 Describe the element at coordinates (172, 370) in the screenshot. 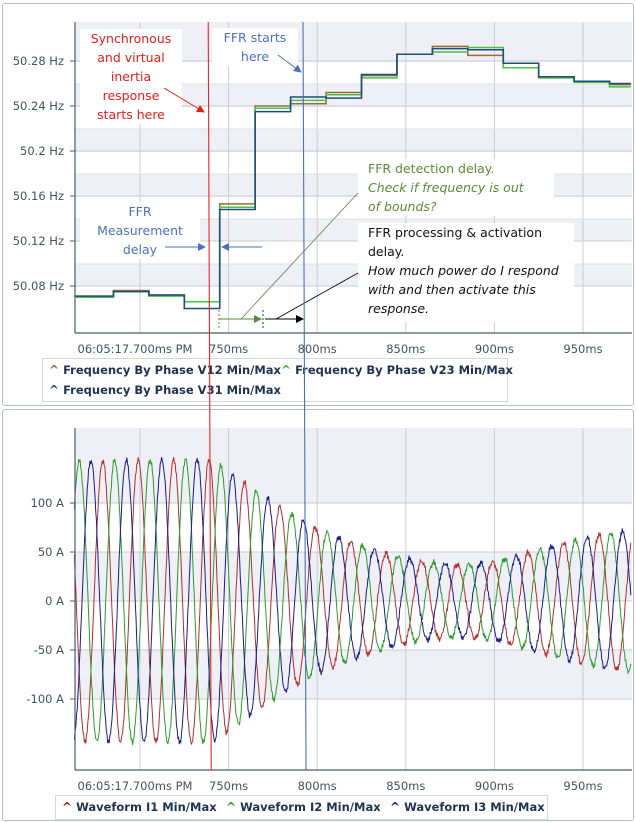

I see `legend-label: Frequency By Phase V12 Min/Max` at that location.